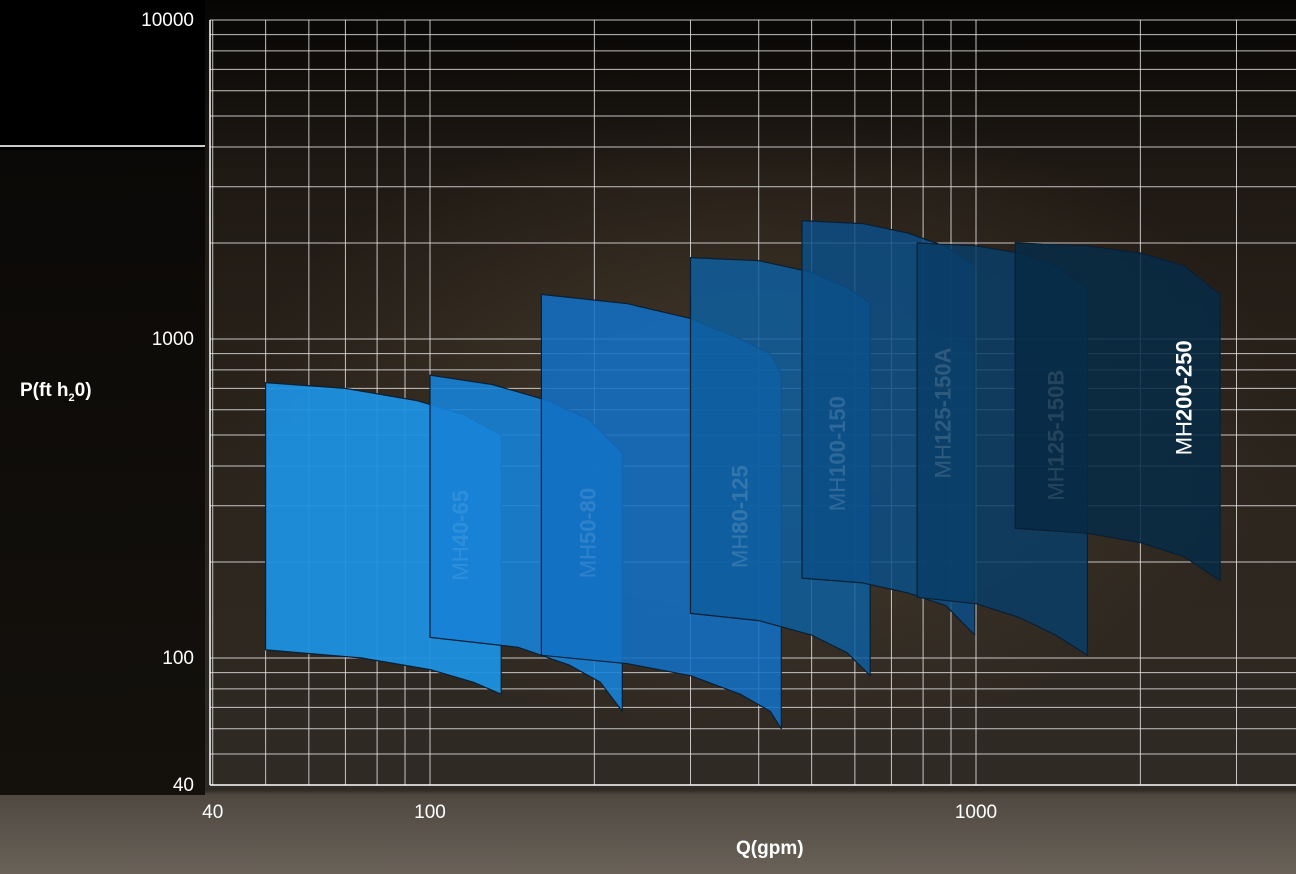  Describe the element at coordinates (976, 812) in the screenshot. I see `x-tick-label: 1000` at that location.